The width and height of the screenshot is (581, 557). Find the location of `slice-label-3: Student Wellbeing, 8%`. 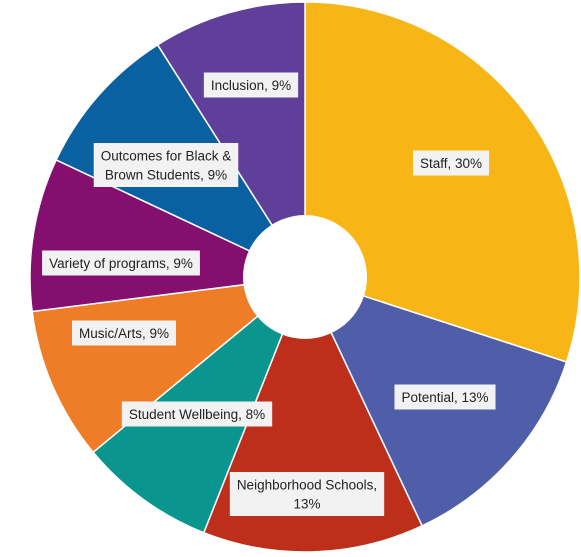

slice-label-3: Student Wellbeing, 8% is located at coordinates (197, 414).